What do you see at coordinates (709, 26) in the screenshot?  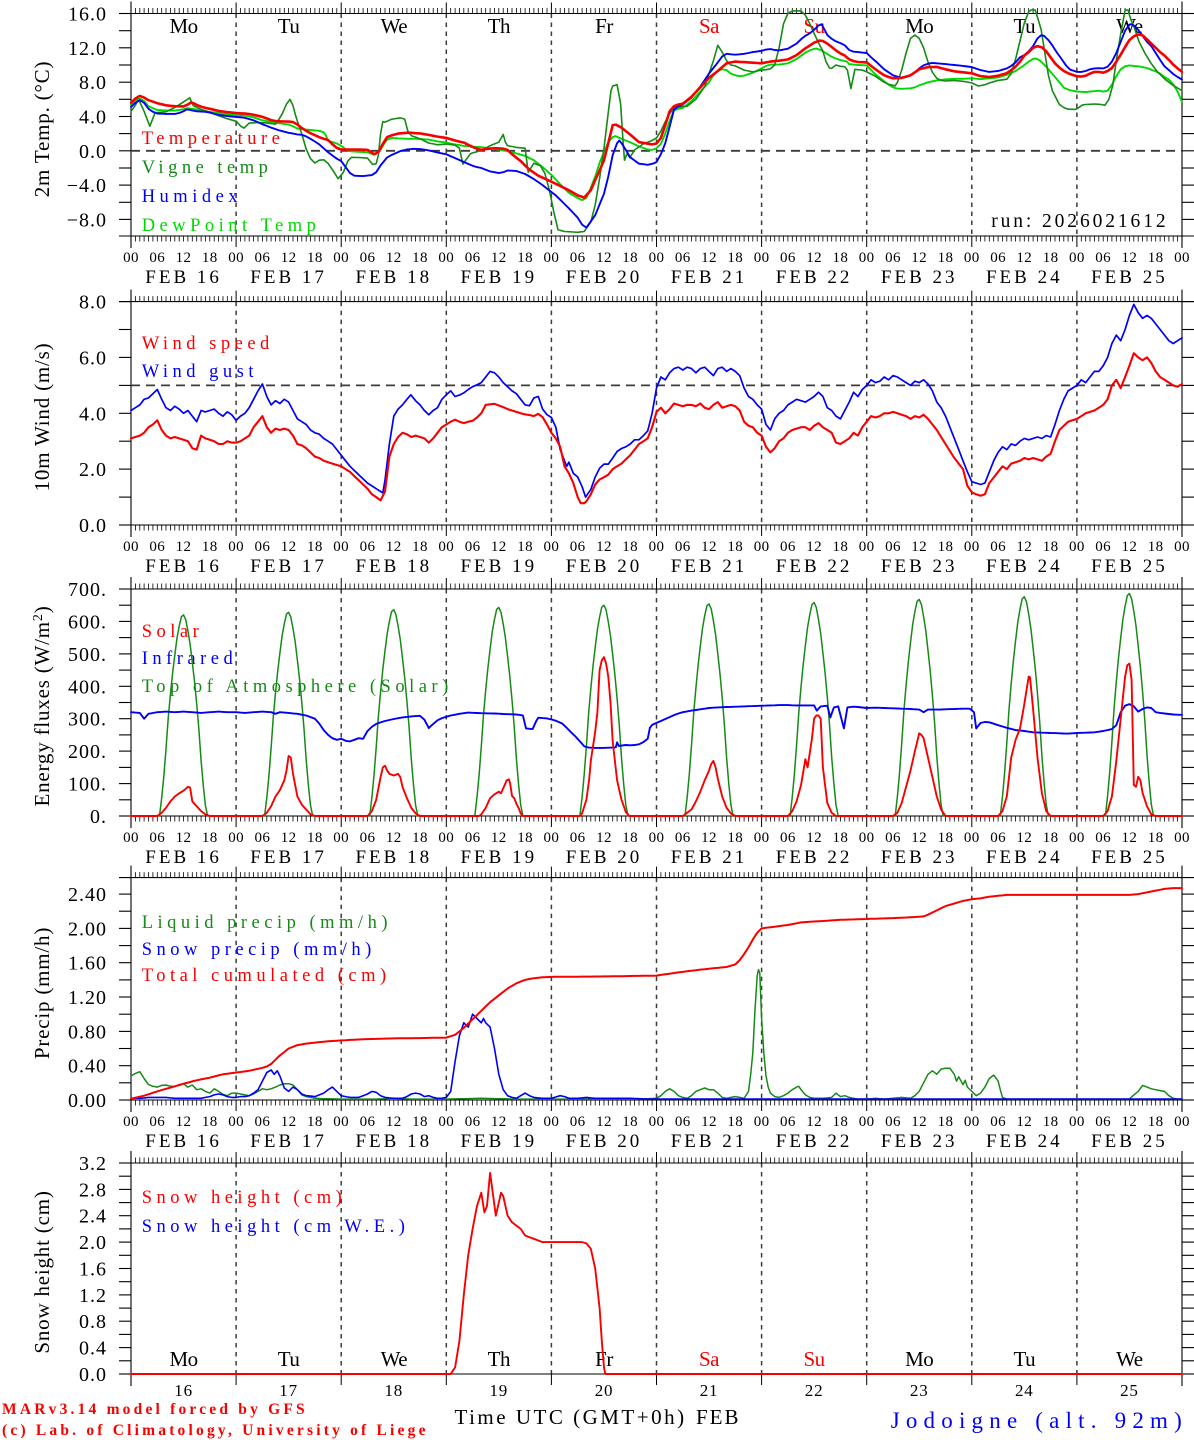 I see `svg-text: Sa` at bounding box center [709, 26].